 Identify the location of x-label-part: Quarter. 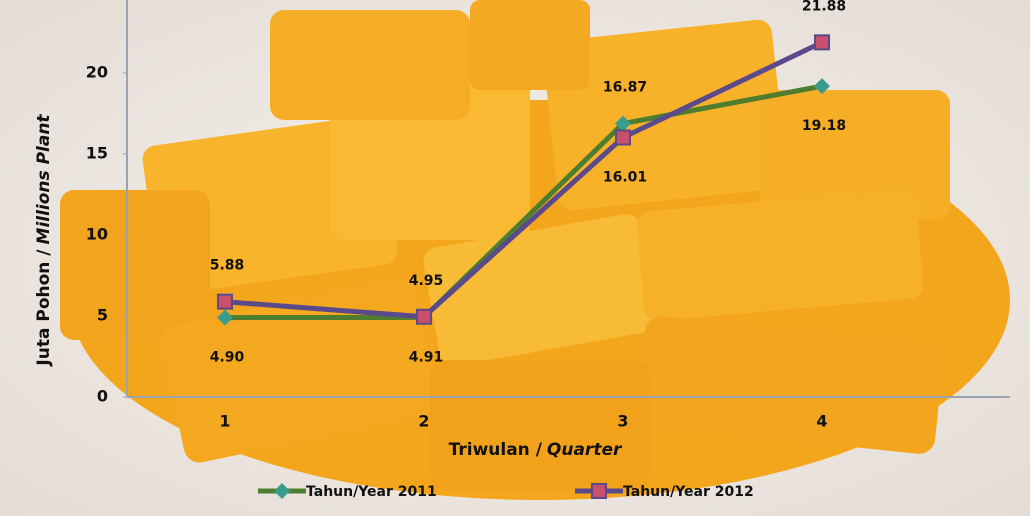
(585, 450).